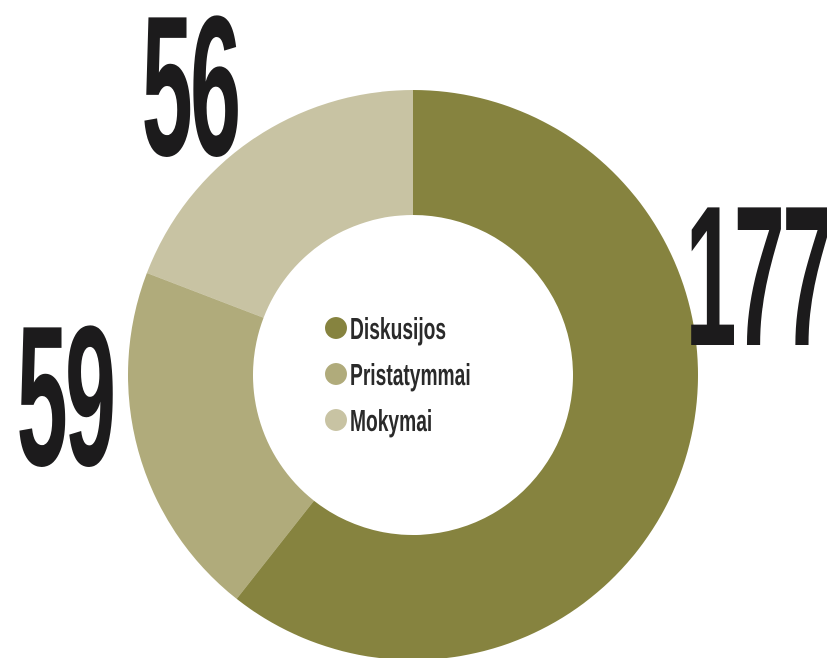 The height and width of the screenshot is (658, 827). What do you see at coordinates (391, 422) in the screenshot?
I see `legend-label: Mokymai` at bounding box center [391, 422].